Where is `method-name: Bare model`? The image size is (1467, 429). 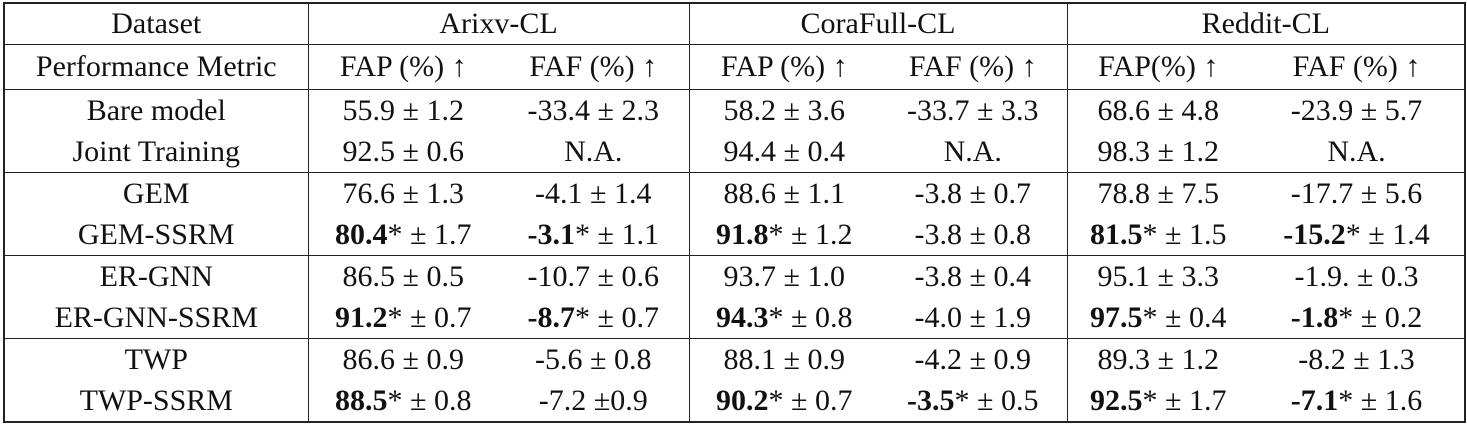 method-name: Bare model is located at coordinates (156, 110).